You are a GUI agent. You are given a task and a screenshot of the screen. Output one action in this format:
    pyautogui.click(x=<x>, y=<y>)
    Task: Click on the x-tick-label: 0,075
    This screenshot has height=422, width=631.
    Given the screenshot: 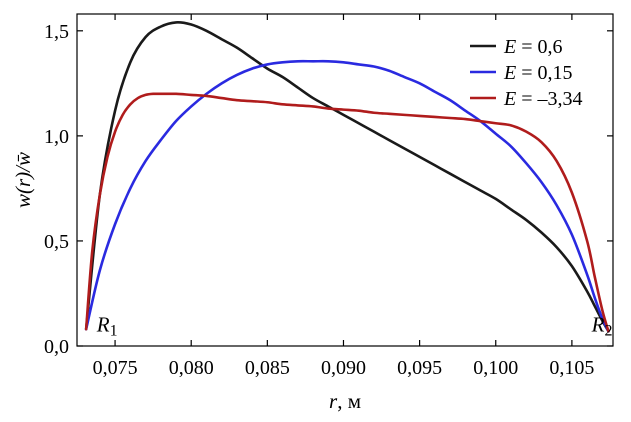 What is the action you would take?
    pyautogui.click(x=115, y=368)
    